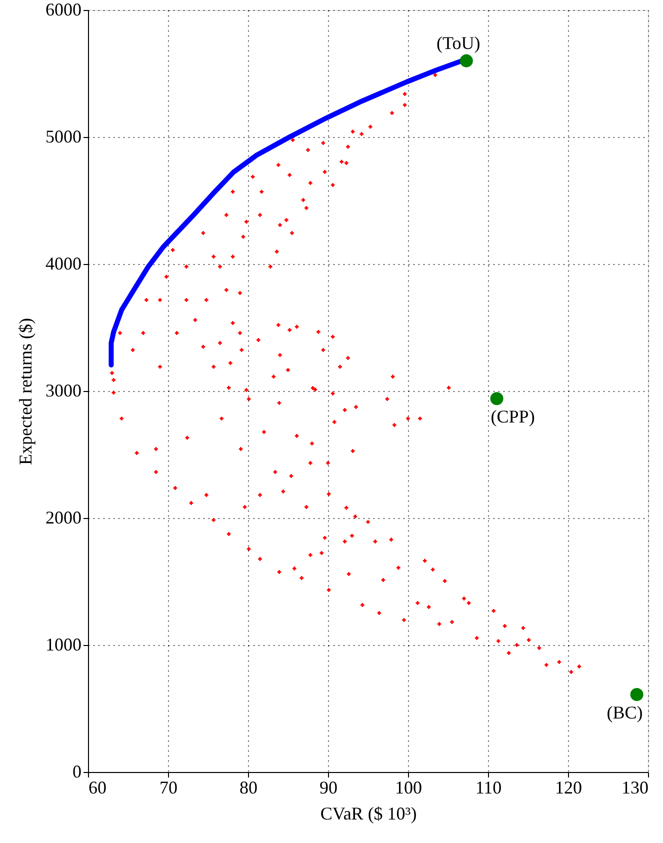 The height and width of the screenshot is (843, 663). What do you see at coordinates (368, 814) in the screenshot?
I see `x-axis-title: CVaR ($ 10³)` at bounding box center [368, 814].